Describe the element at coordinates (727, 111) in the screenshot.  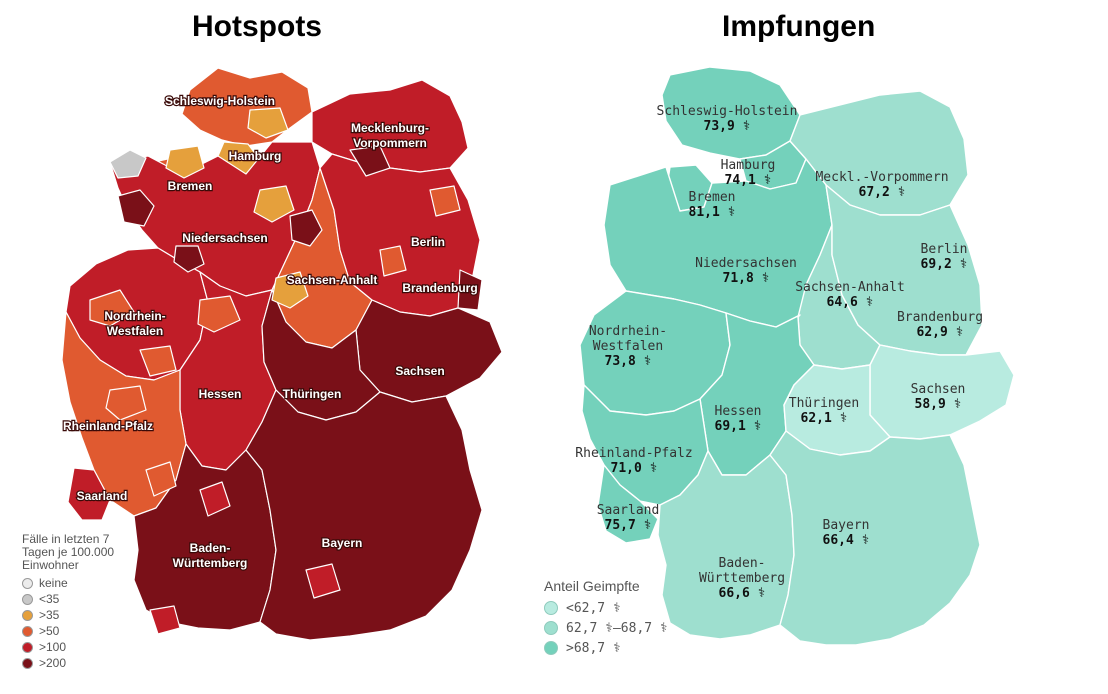
I see `vaccination-label-sh: Schleswig-Holstein` at that location.